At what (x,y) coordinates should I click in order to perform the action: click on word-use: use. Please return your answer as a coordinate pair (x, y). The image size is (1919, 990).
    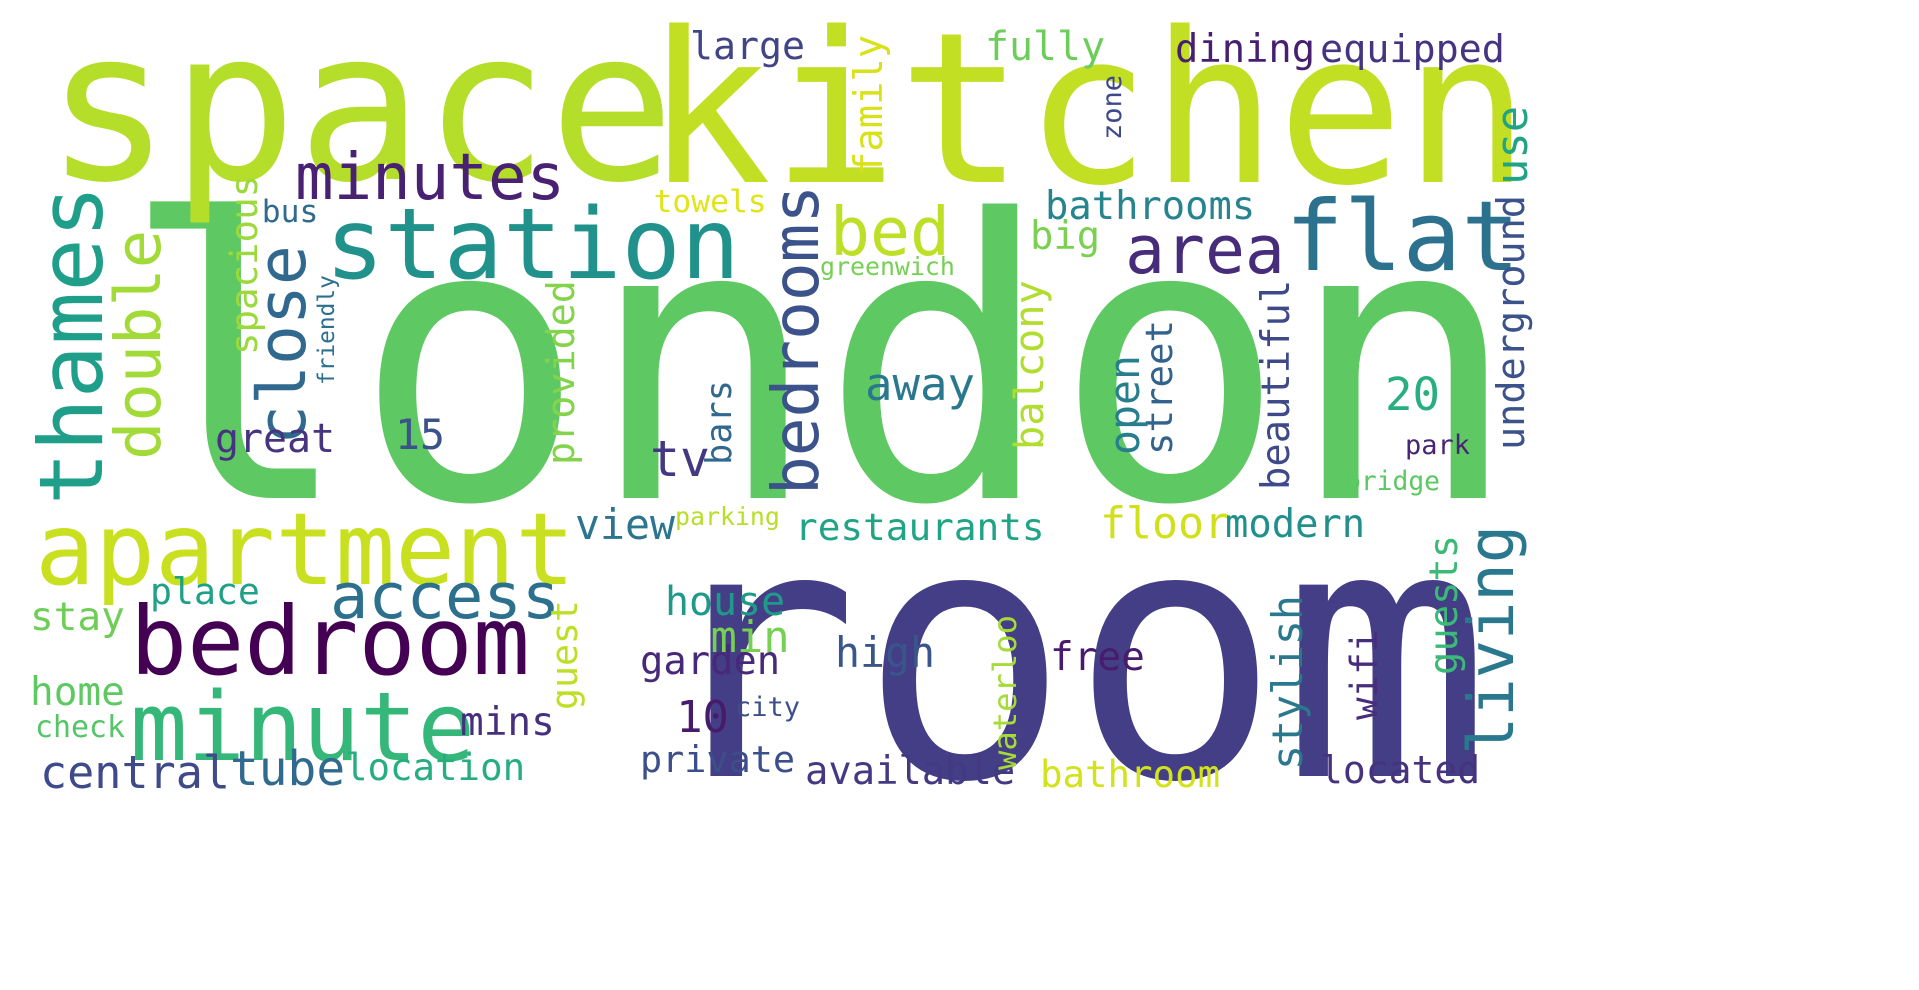
    Looking at the image, I should click on (1512, 145).